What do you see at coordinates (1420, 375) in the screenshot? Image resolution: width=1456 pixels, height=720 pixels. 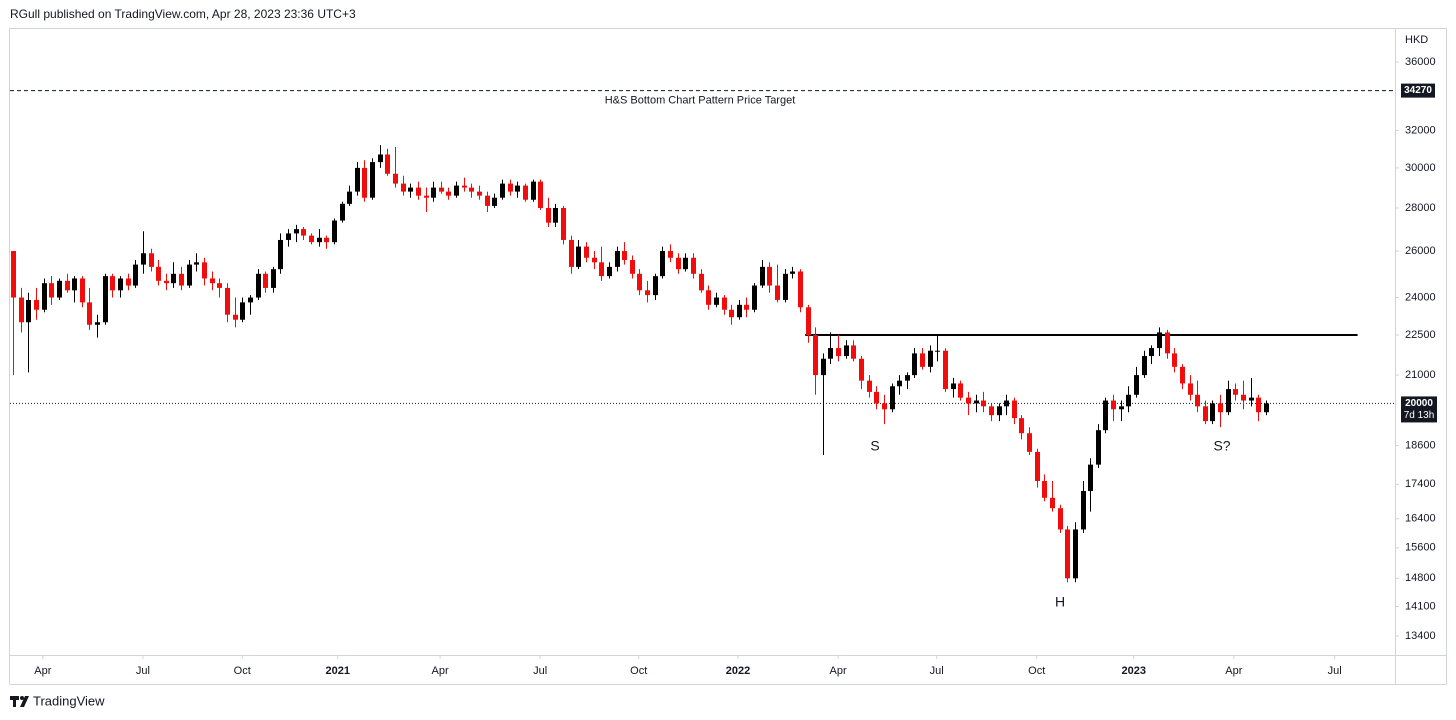 I see `y-tick-label: 21000` at bounding box center [1420, 375].